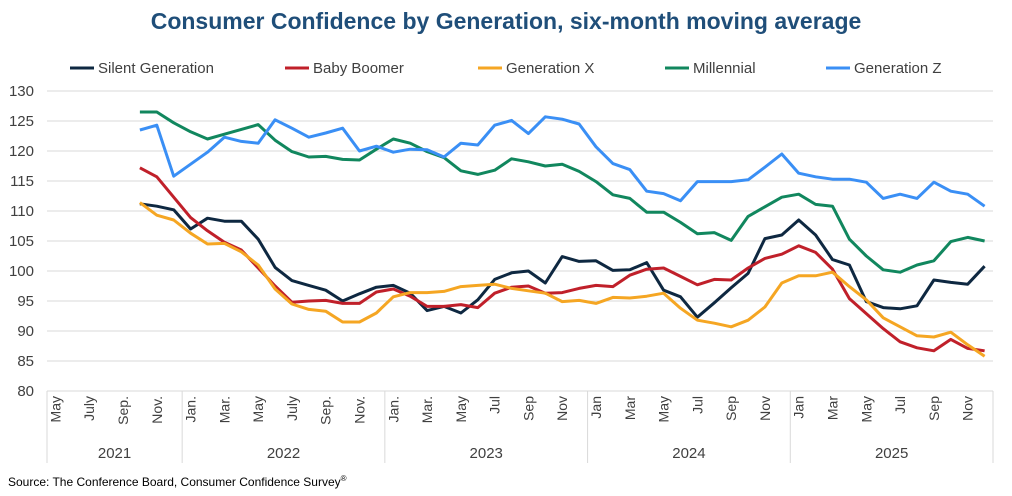 This screenshot has width=1012, height=496. Describe the element at coordinates (283, 453) in the screenshot. I see `year-label: 2022` at that location.